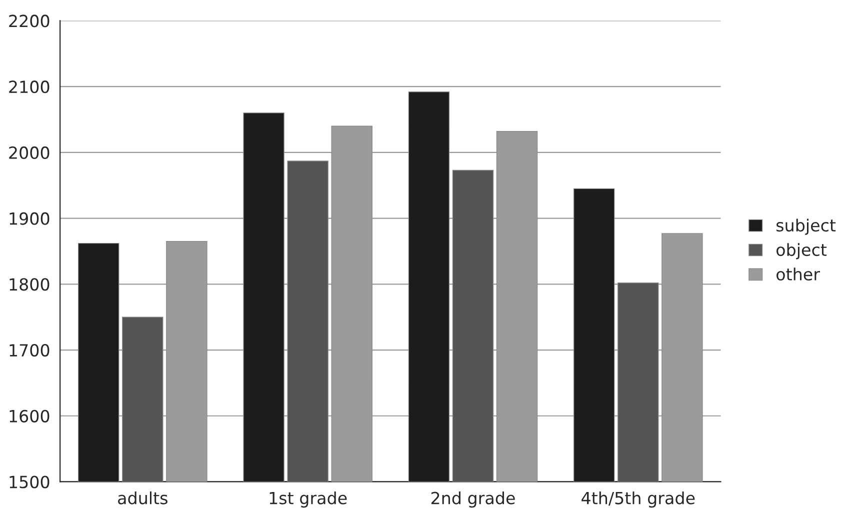 The width and height of the screenshot is (858, 518). Describe the element at coordinates (30, 482) in the screenshot. I see `y-tick-label: 1500` at that location.